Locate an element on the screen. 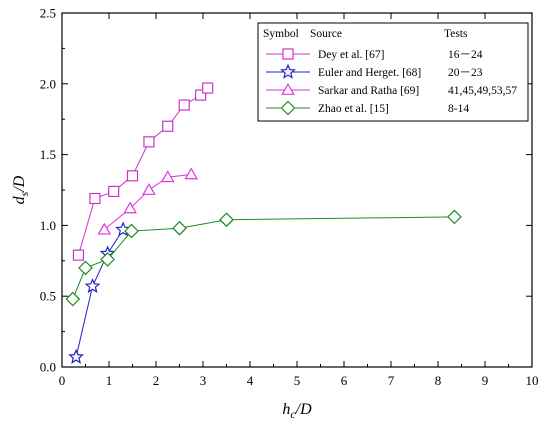 This screenshot has height=427, width=550. legend-entry: Sarkar and Ratha [69] 41,45,49,53,57 is located at coordinates (391, 90).